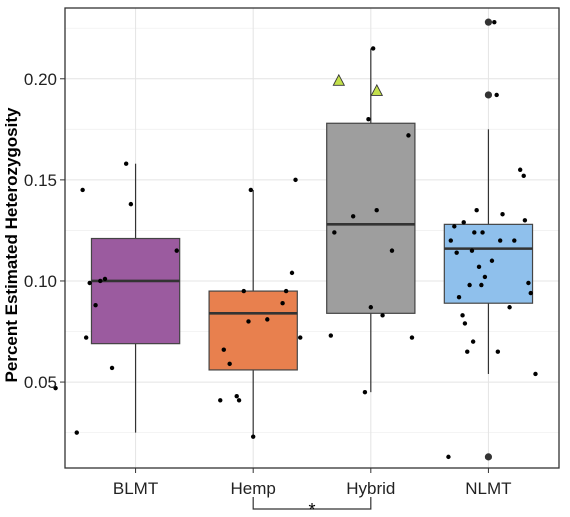 This screenshot has width=570, height=517. What do you see at coordinates (370, 488) in the screenshot?
I see `x-tick-label-hybrid: Hybrid` at bounding box center [370, 488].